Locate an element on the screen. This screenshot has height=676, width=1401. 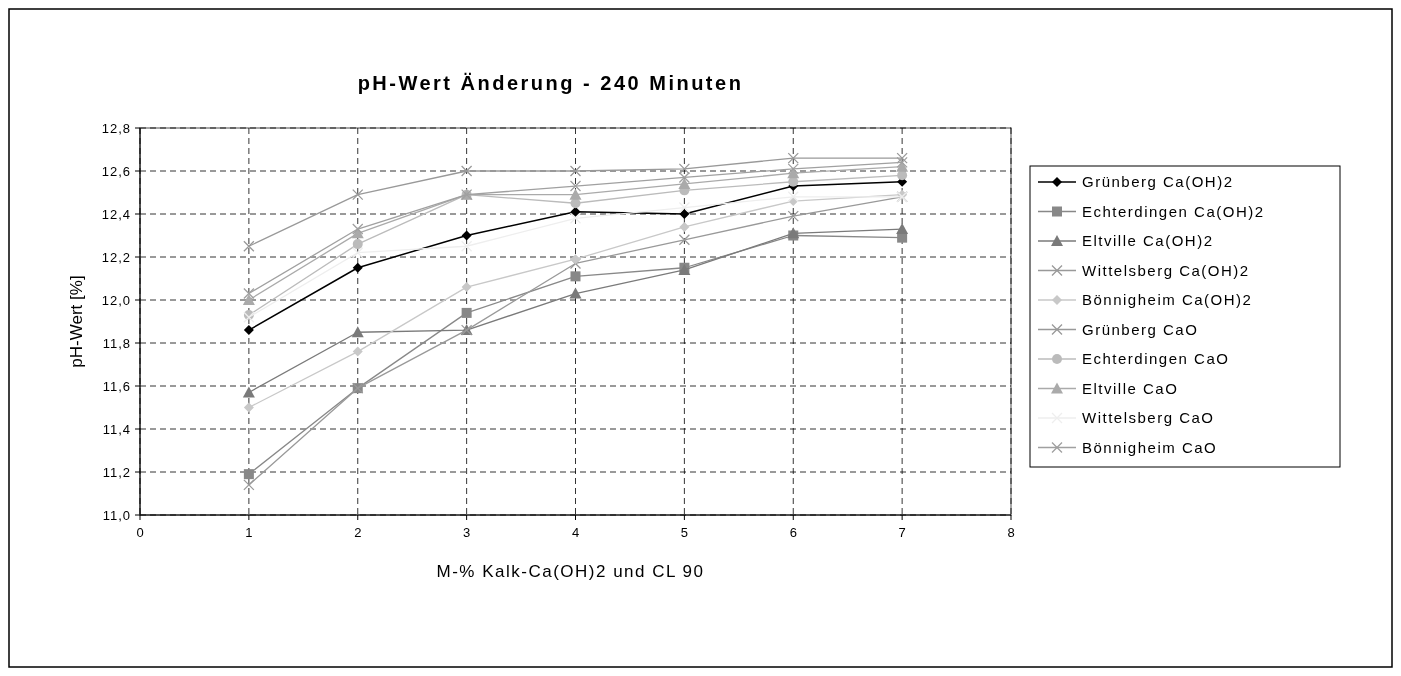
x-tick-label: 6 is located at coordinates (793, 532).